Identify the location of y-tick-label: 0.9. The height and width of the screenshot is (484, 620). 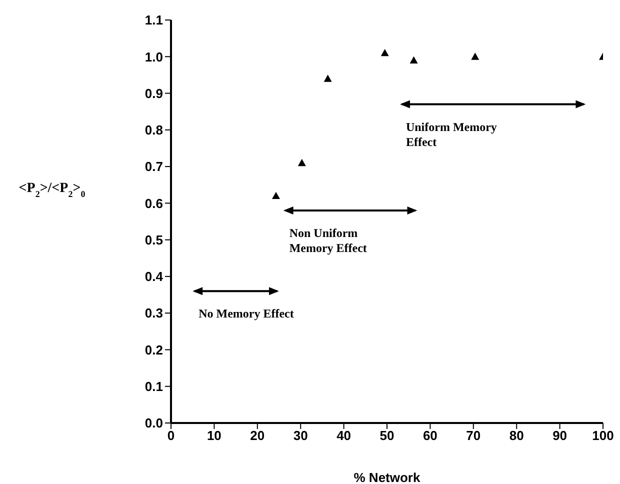
(153, 93).